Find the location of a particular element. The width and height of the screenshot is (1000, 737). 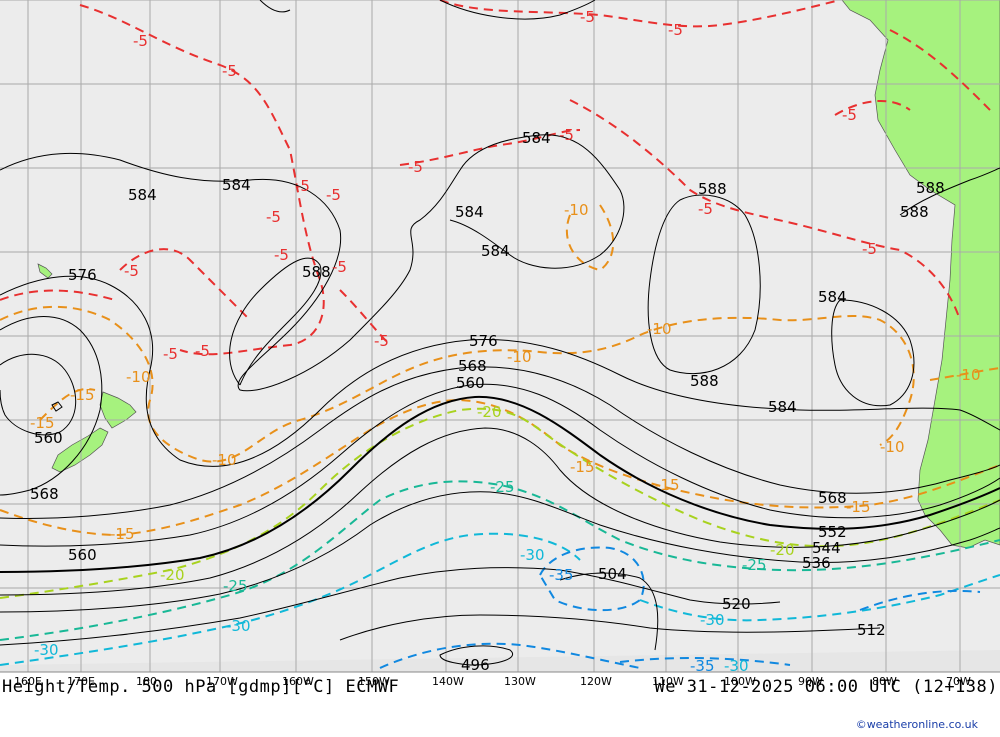

longitude-label: 70W is located at coordinates (958, 681).